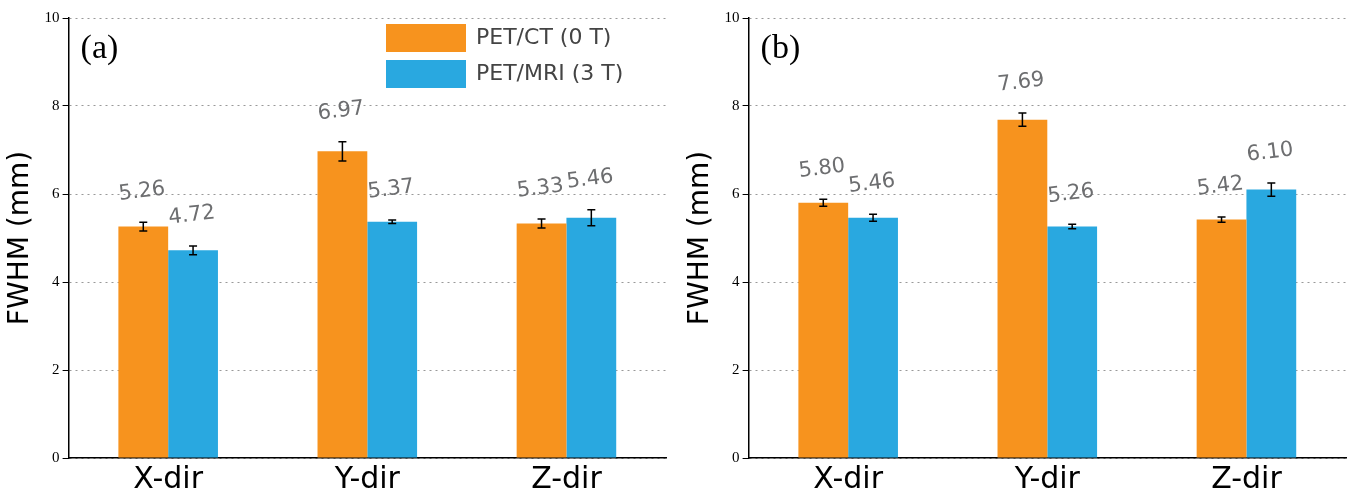 Image resolution: width=1361 pixels, height=502 pixels. Describe the element at coordinates (191, 214) in the screenshot. I see `data-label: 4.72` at that location.